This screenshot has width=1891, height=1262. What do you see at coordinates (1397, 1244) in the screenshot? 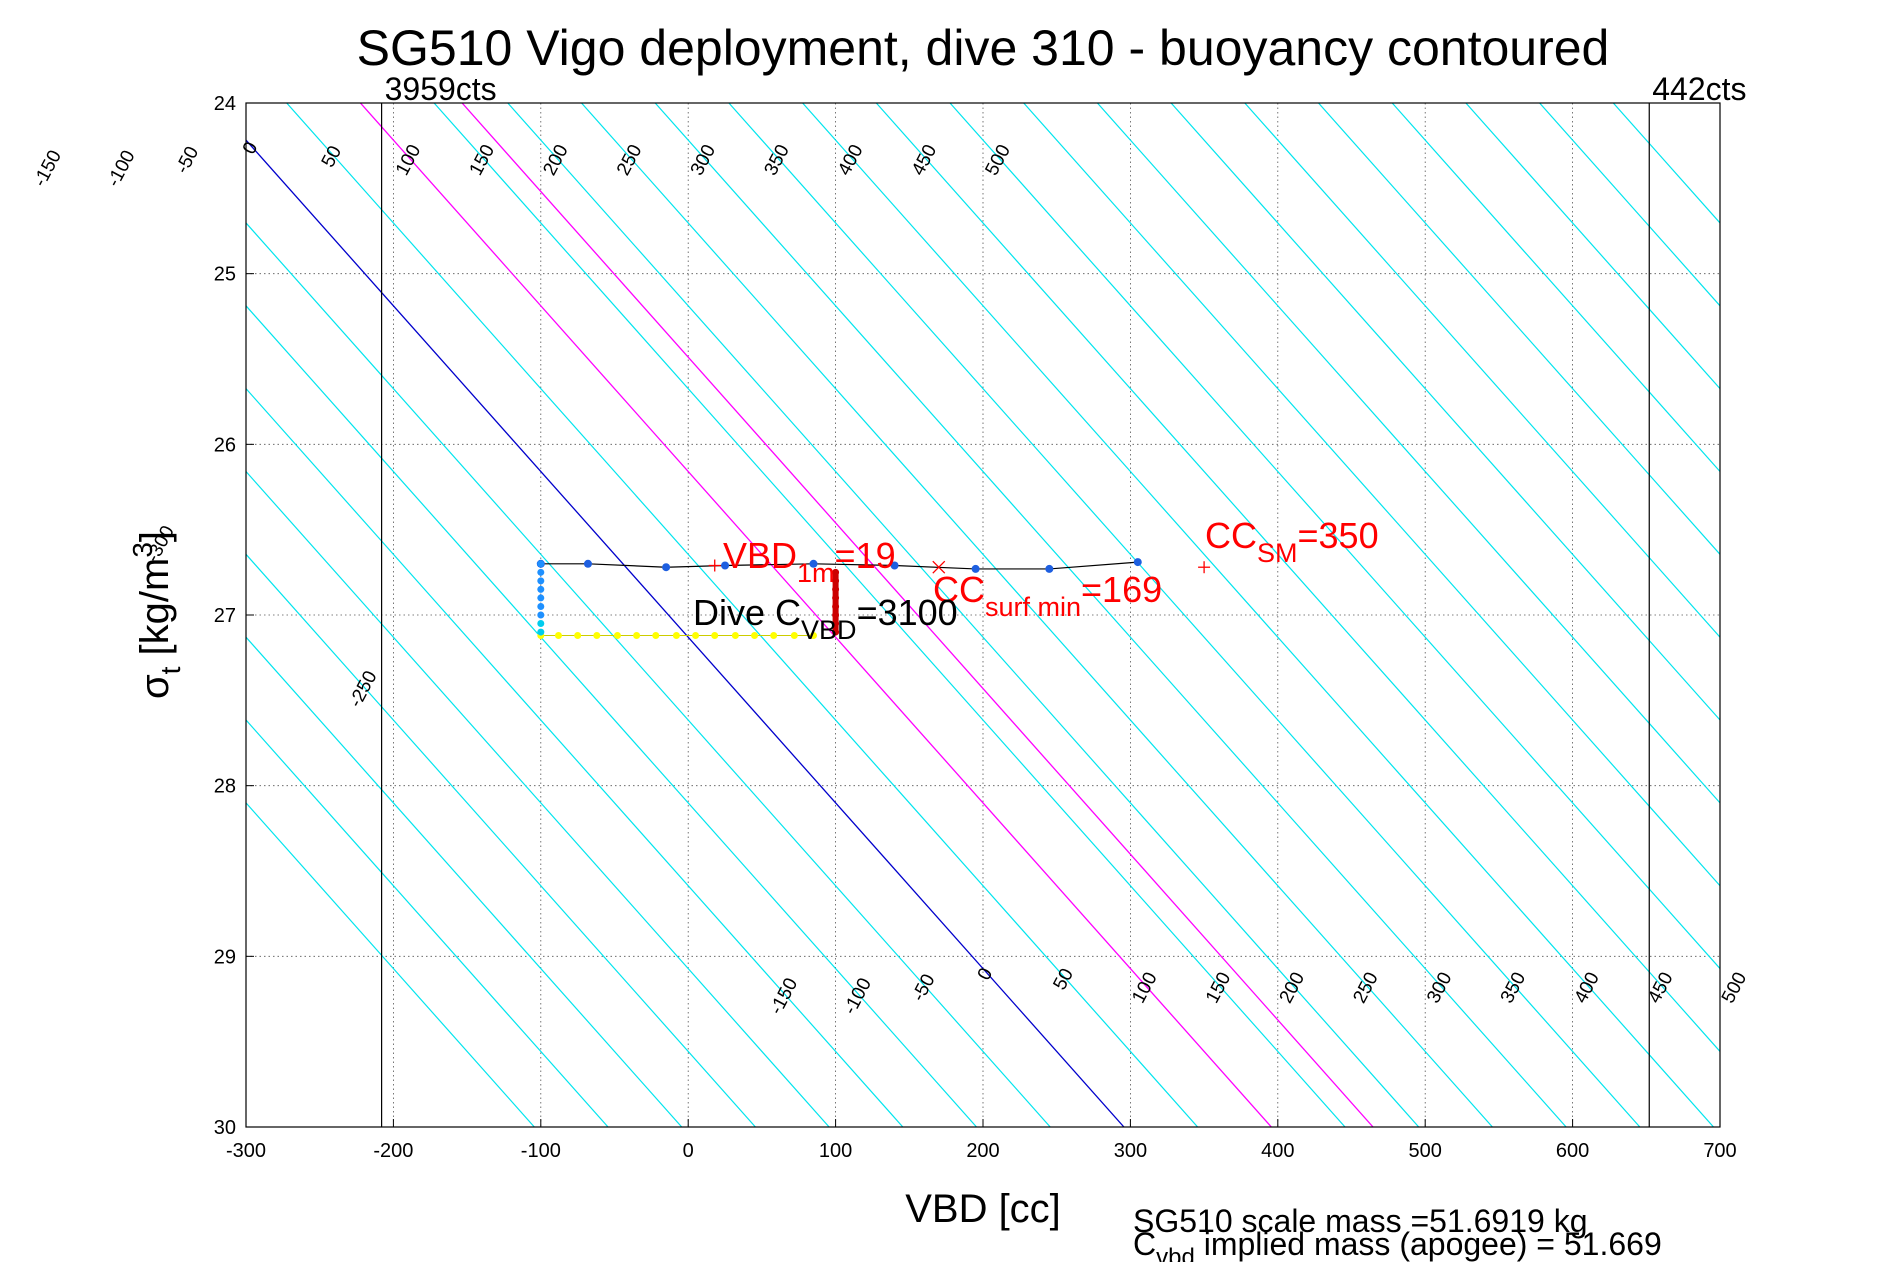
I see `footer-implied-mass: Cvbd implied mass (apogee) = 51.669` at bounding box center [1397, 1244].